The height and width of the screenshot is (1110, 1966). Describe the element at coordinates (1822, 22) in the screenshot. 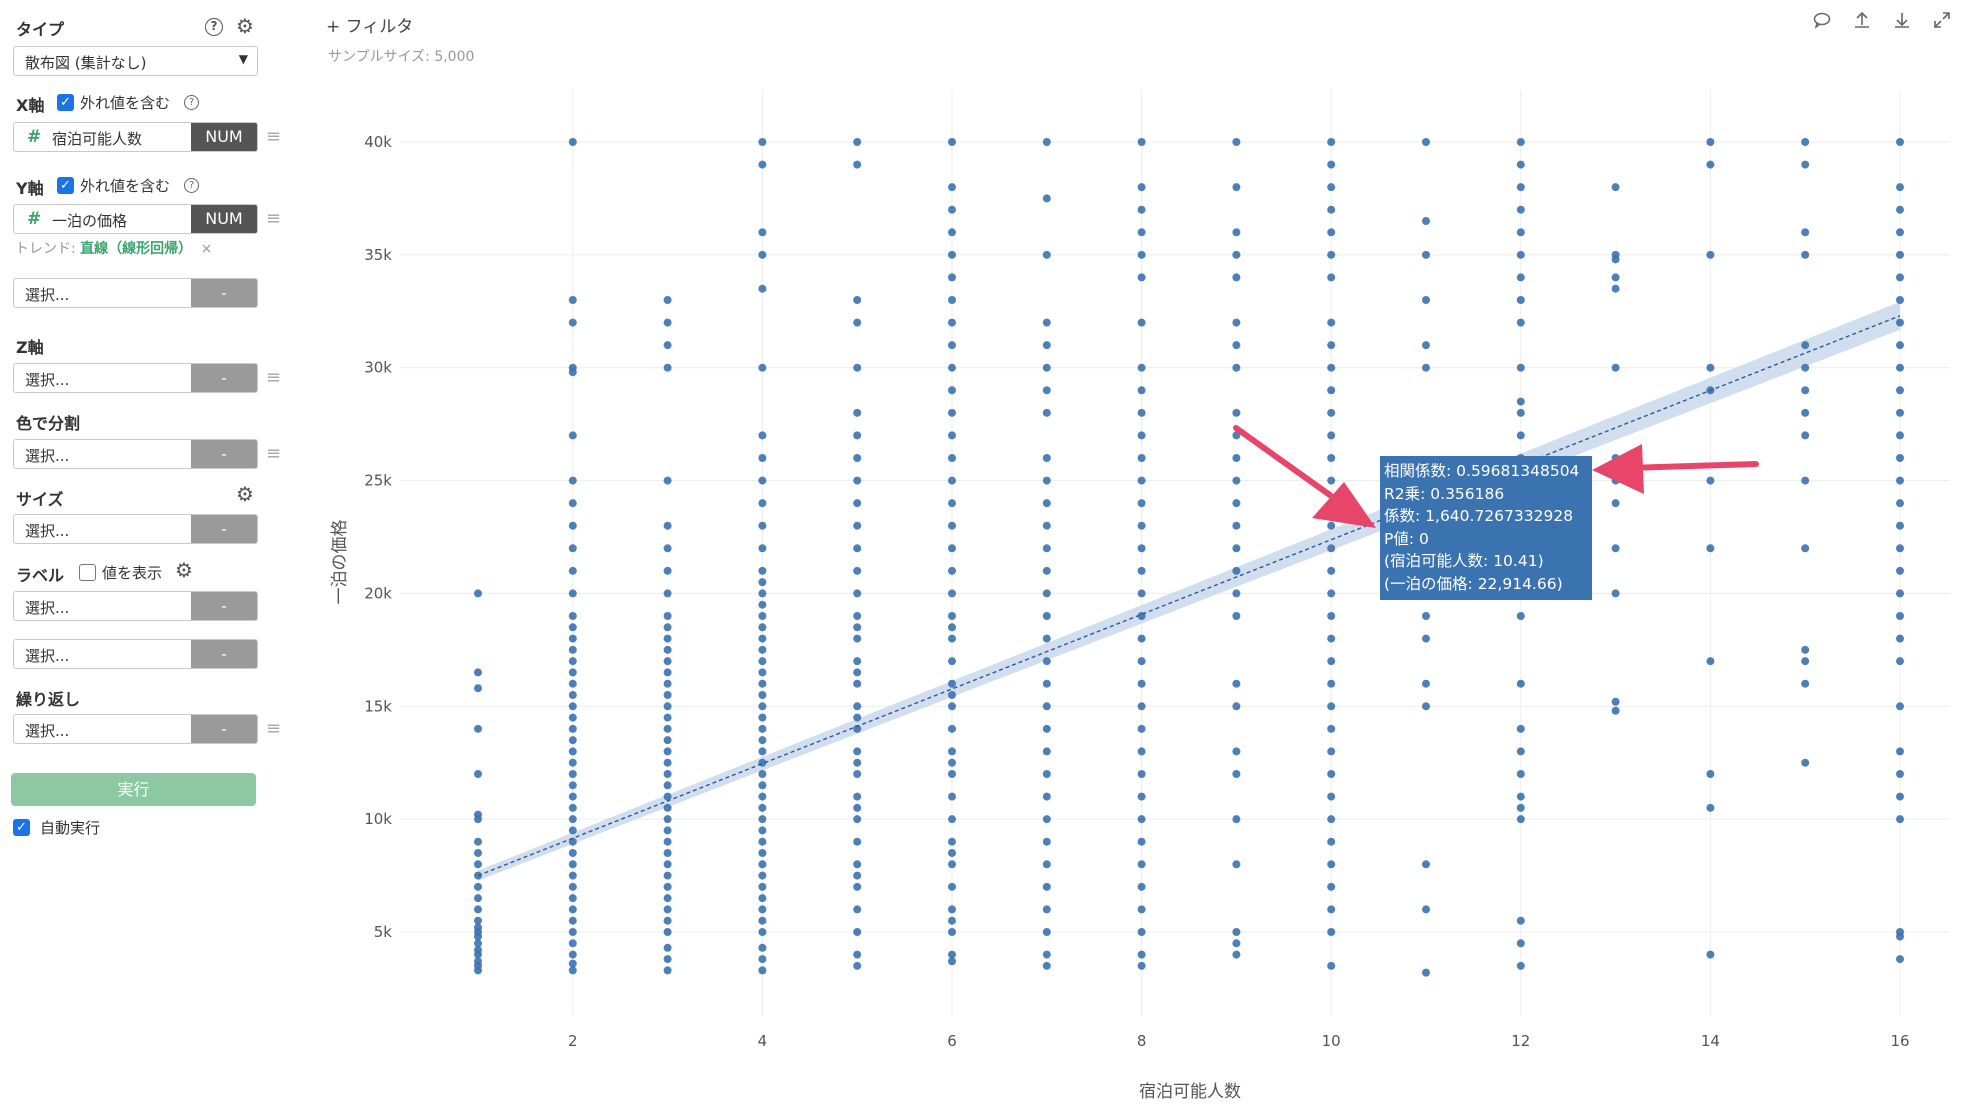

I see `comment-icon` at that location.